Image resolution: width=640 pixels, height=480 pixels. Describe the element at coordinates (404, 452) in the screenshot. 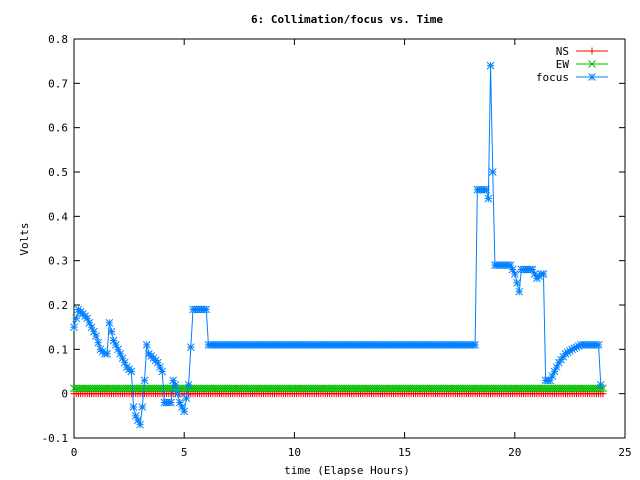

I see `x-tick-label: 15` at that location.